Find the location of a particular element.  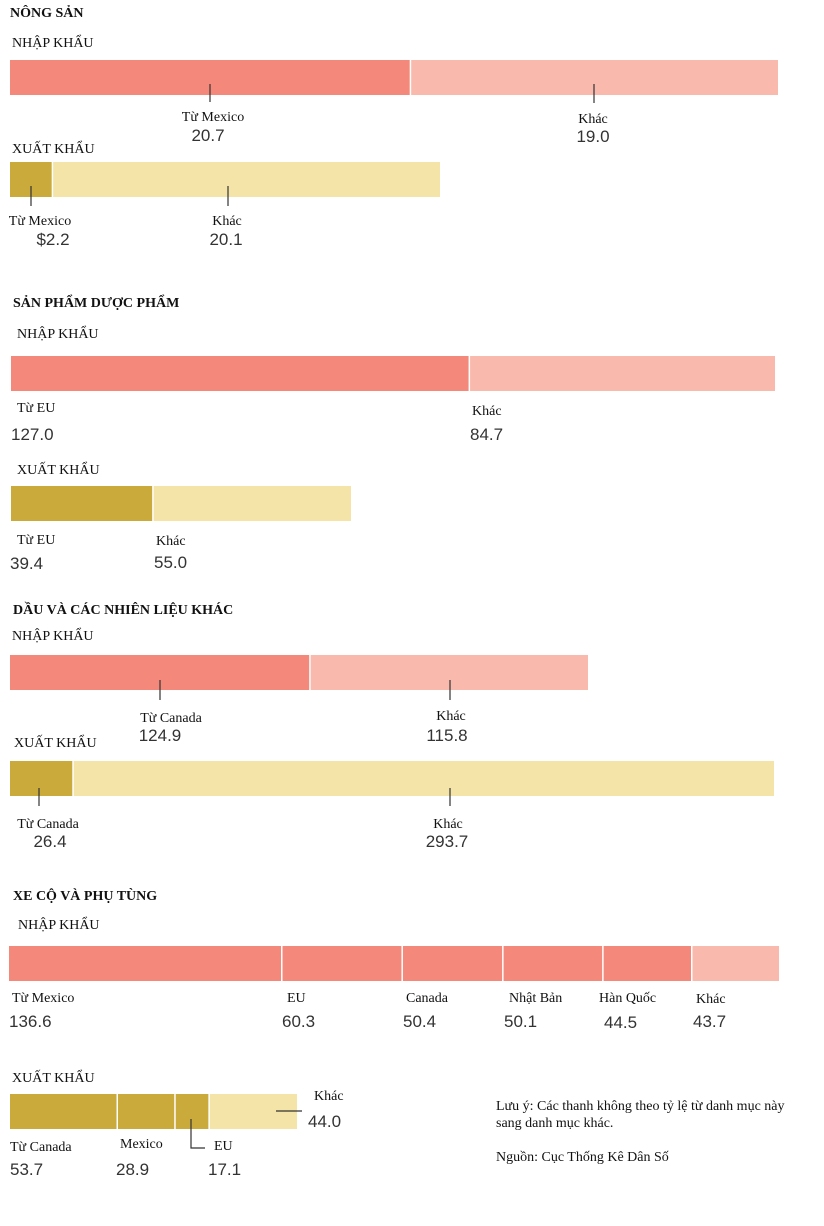

segment-value: 115.8 is located at coordinates (446, 735).